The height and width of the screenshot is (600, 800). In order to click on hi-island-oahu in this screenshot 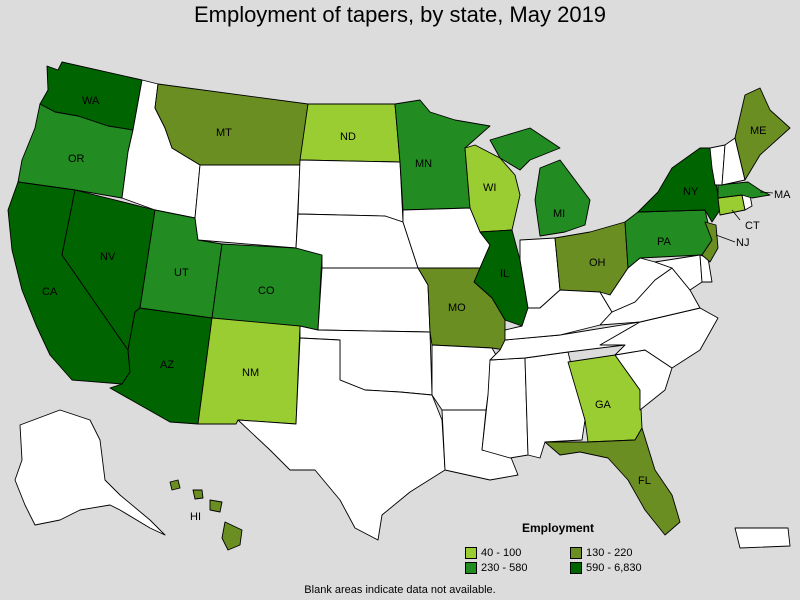, I will do `click(198, 494)`.